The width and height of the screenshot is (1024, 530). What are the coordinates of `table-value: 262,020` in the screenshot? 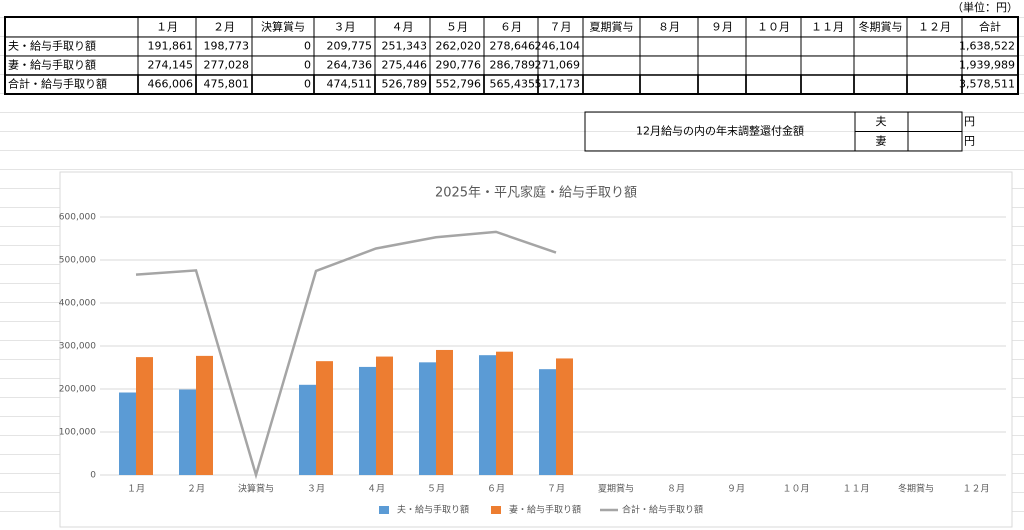 It's located at (459, 46).